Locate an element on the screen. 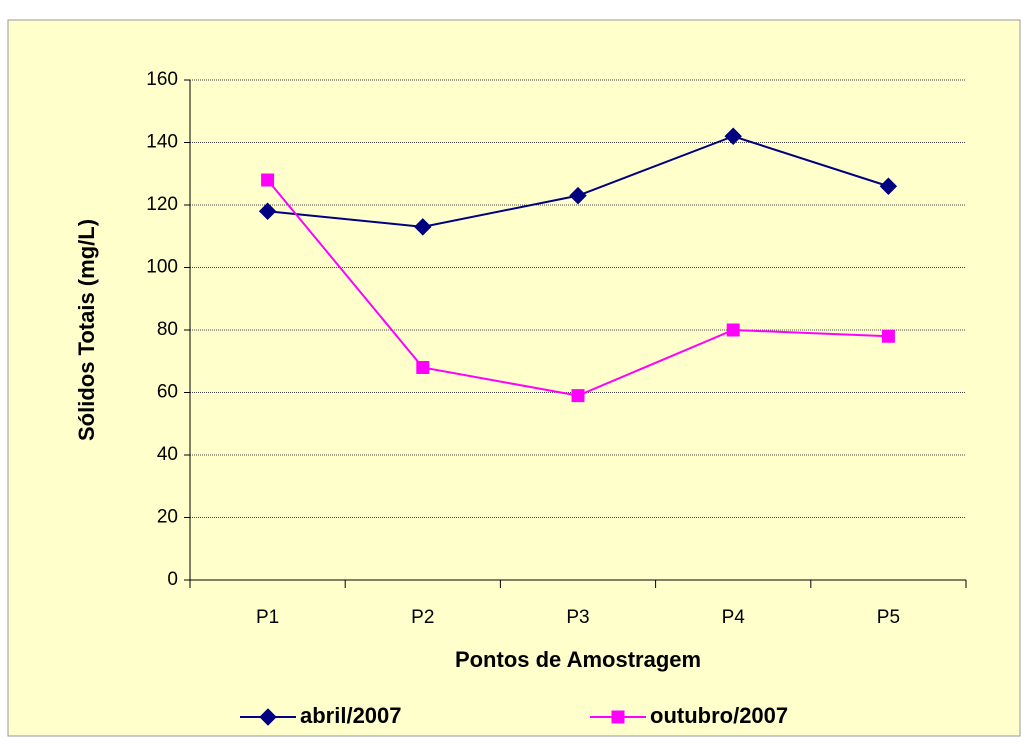 The image size is (1028, 745). y-tick-label: 20 is located at coordinates (167, 517).